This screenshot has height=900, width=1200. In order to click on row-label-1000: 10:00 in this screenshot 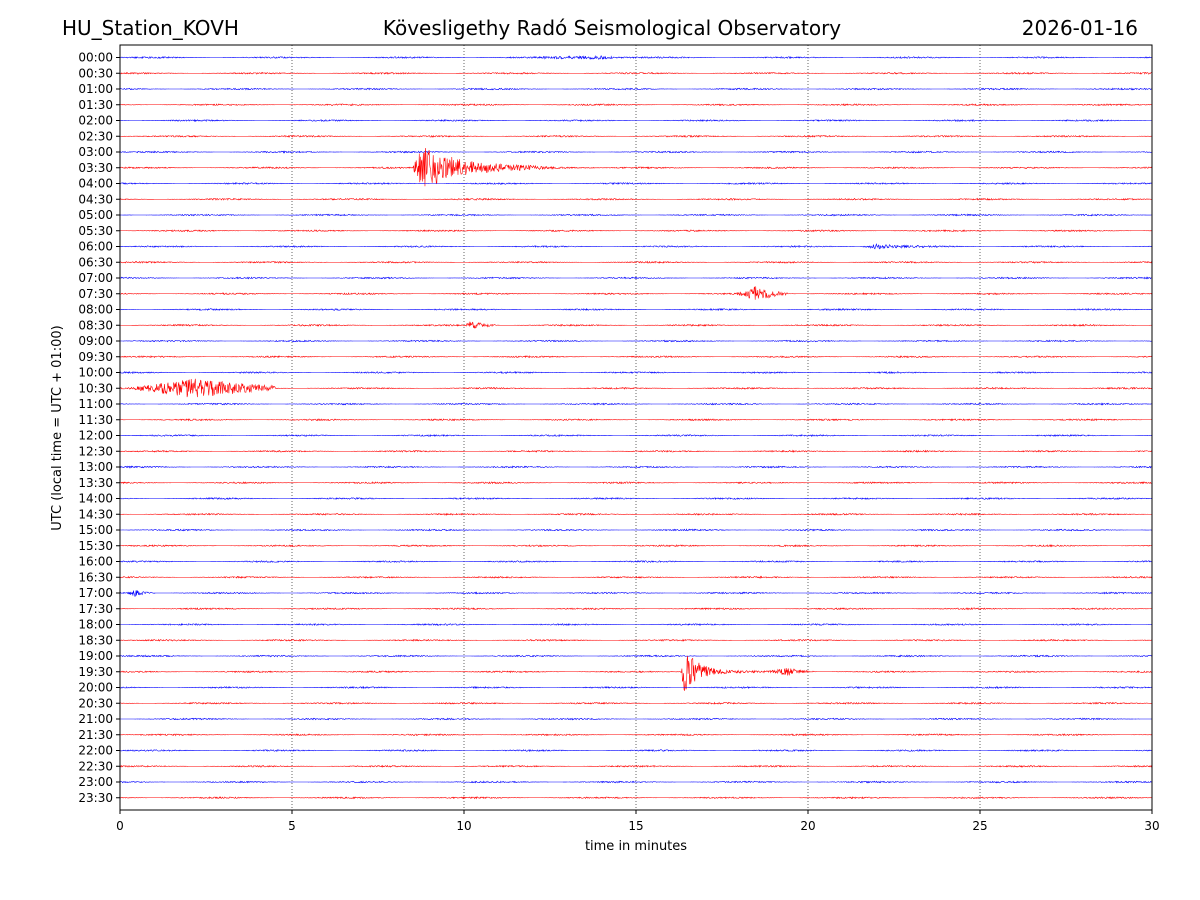, I will do `click(95, 373)`.